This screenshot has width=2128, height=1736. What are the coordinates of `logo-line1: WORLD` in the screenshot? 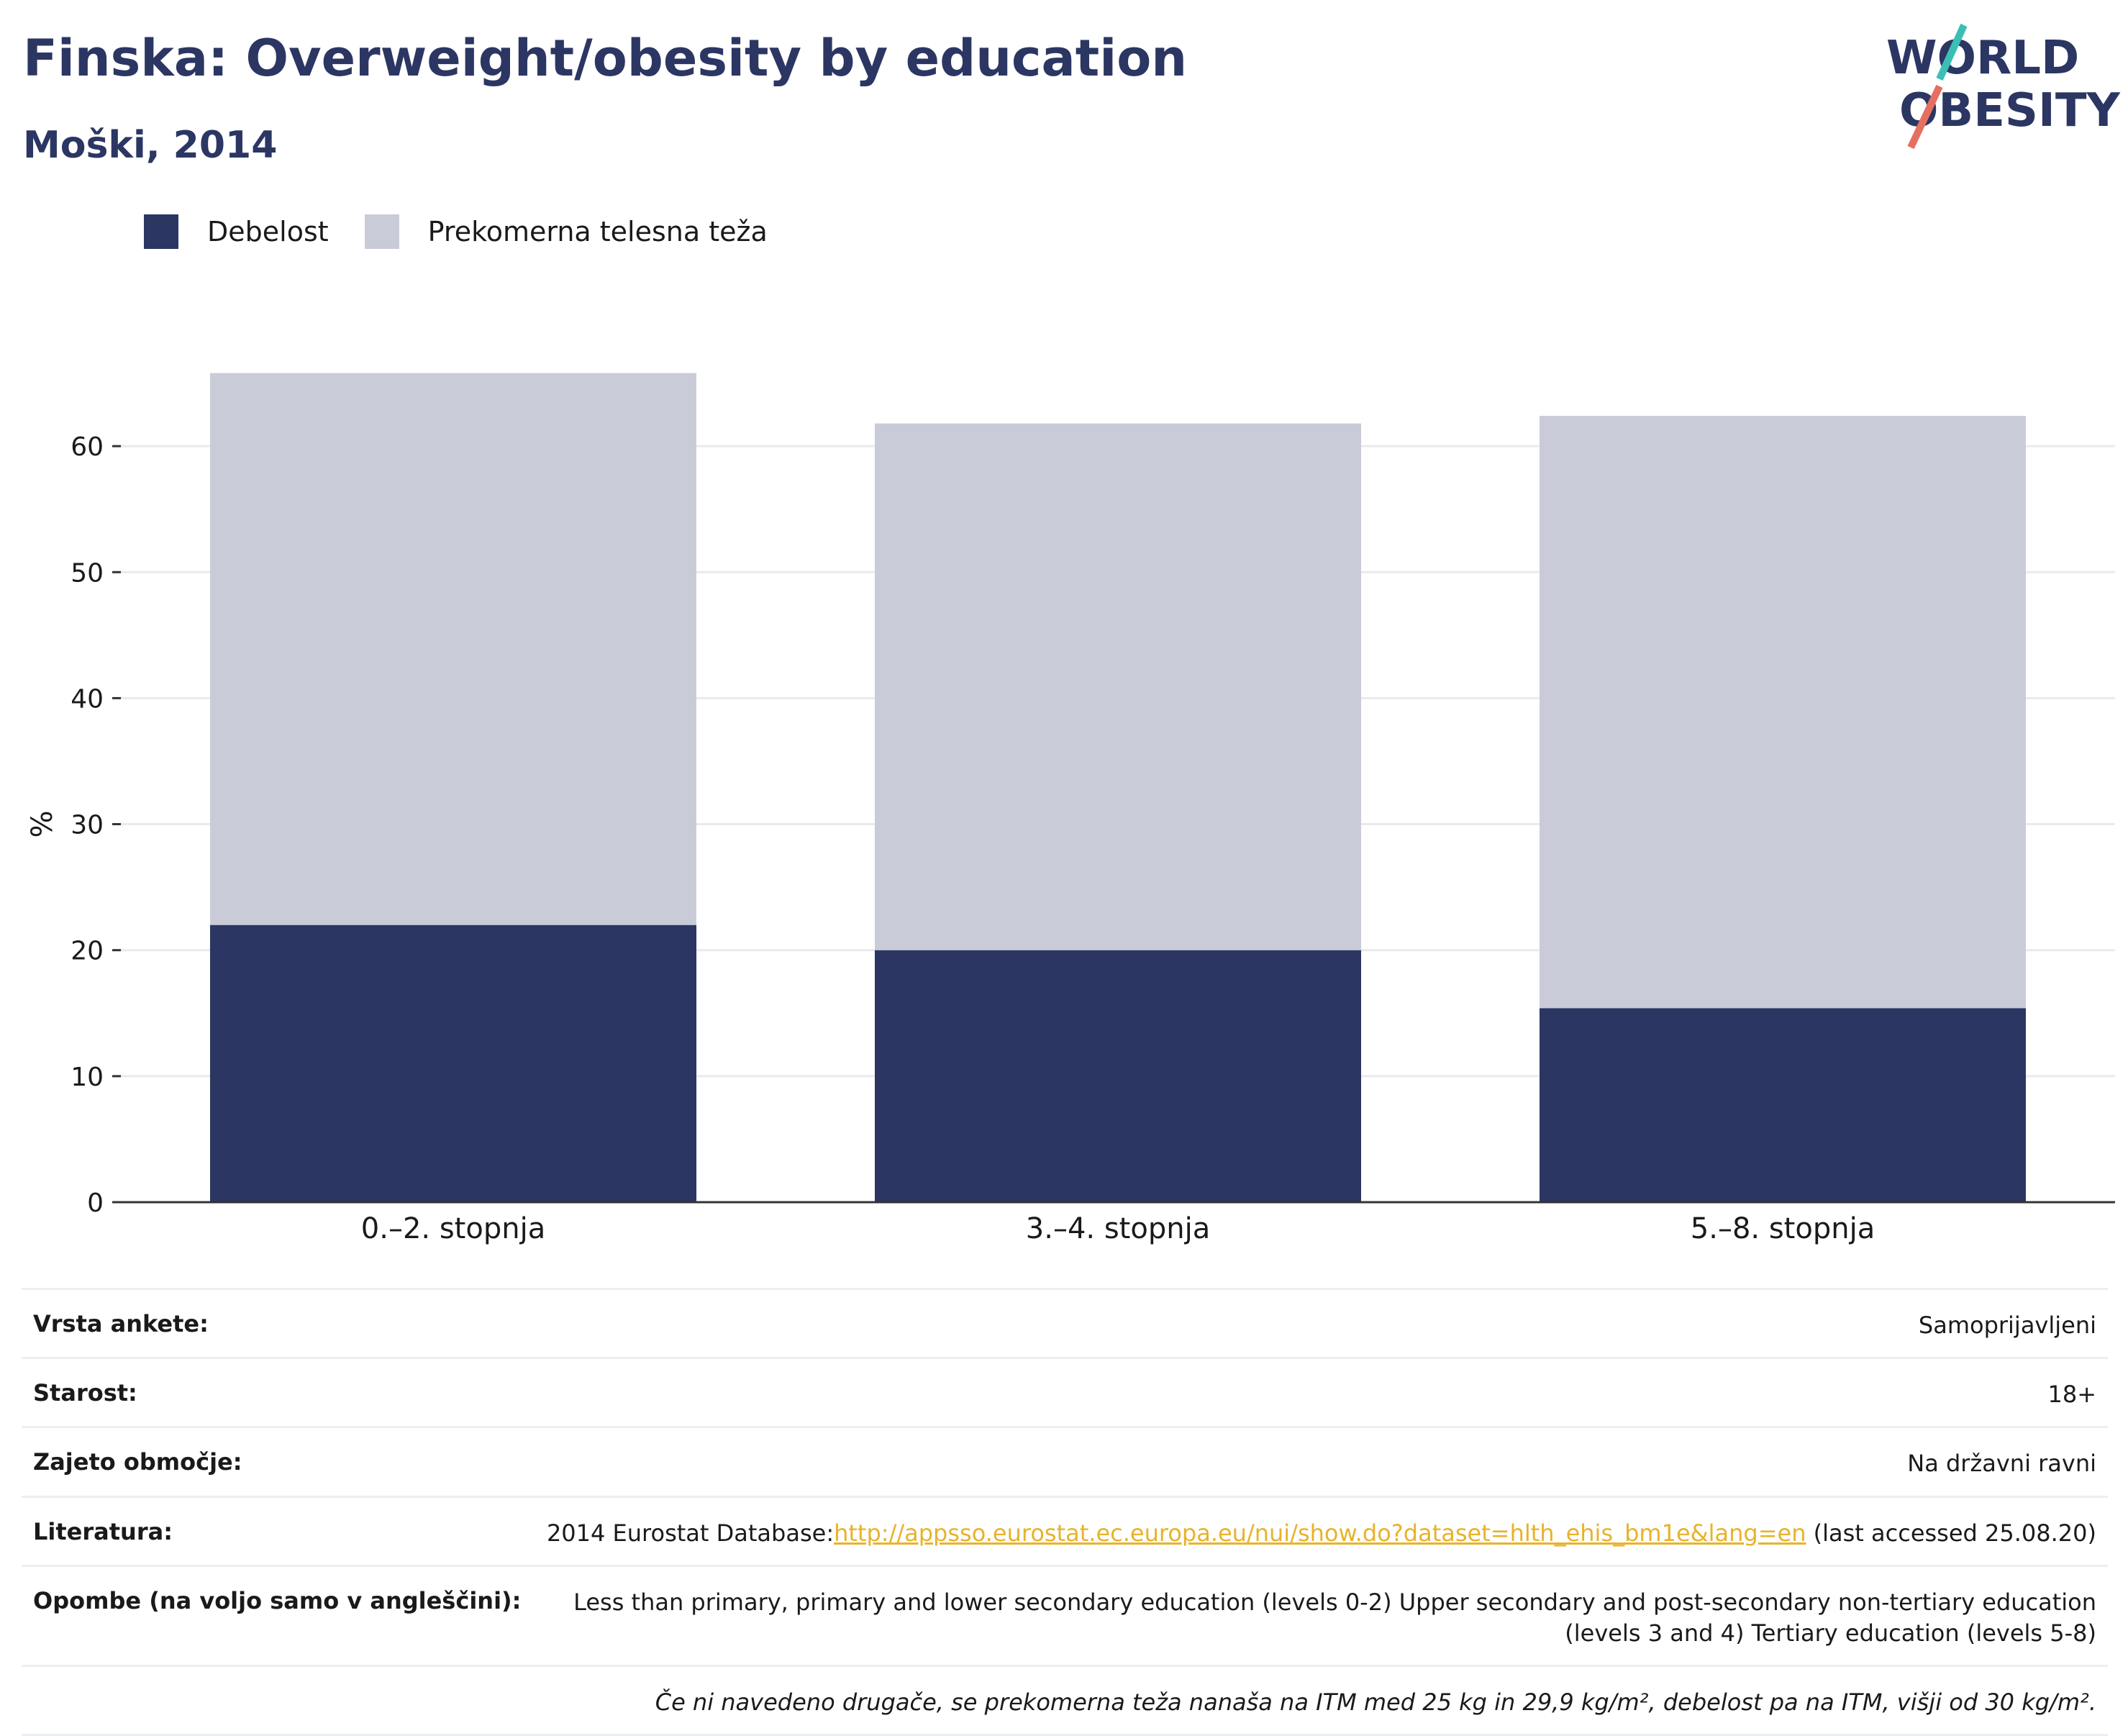 It's located at (1982, 59).